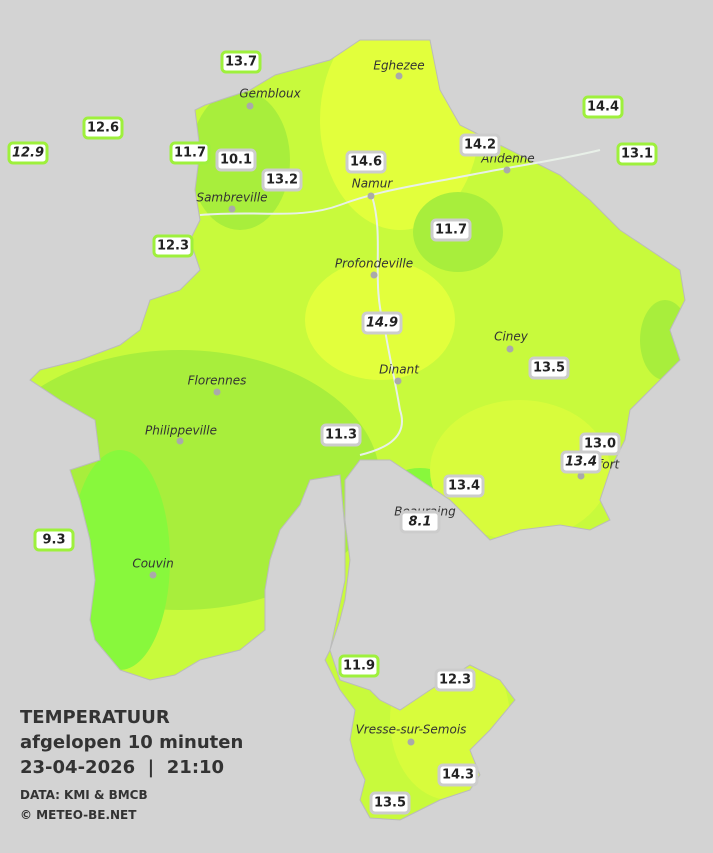 The width and height of the screenshot is (713, 853). I want to click on station-value: 9.3, so click(53, 540).